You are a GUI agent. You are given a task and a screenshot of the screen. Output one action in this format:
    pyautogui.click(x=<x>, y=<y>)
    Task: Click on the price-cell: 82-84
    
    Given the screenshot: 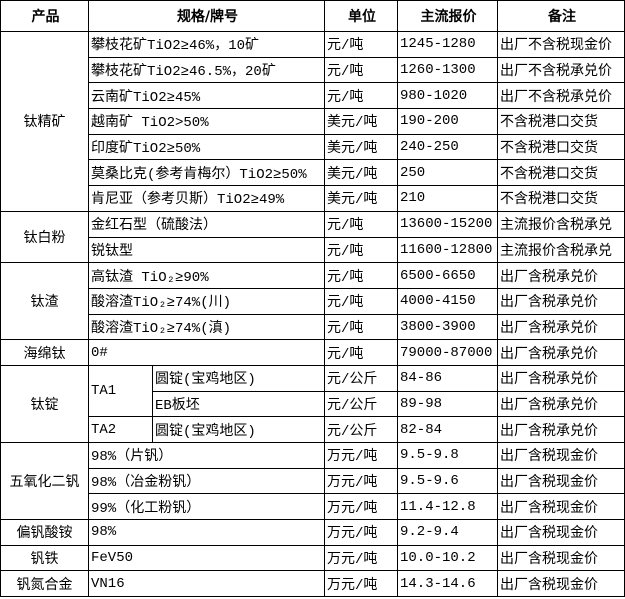 What is the action you would take?
    pyautogui.click(x=447, y=429)
    